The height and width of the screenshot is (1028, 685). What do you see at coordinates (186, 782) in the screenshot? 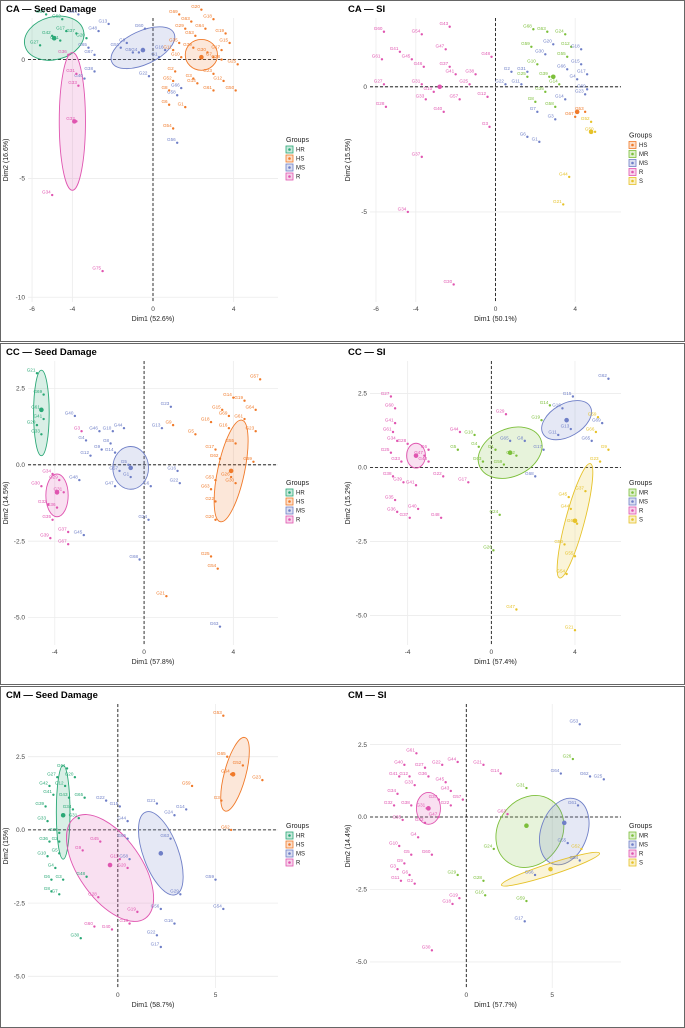
I see `point-label: G59` at bounding box center [186, 782].